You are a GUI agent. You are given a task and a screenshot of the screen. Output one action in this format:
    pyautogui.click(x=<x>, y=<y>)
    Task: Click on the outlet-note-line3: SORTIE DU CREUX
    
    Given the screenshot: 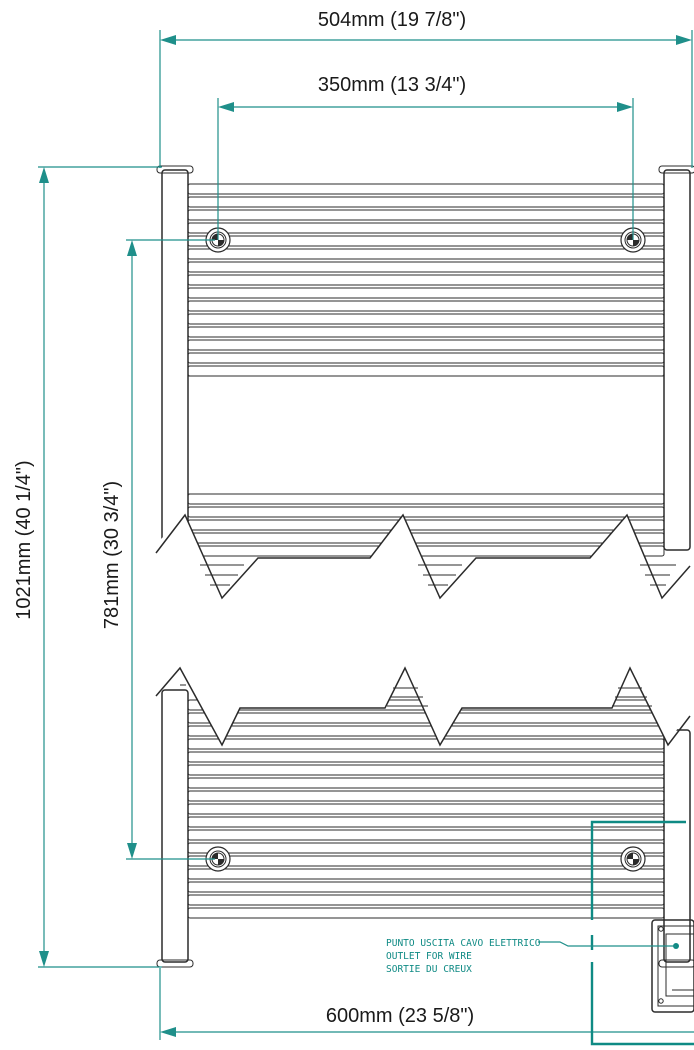 What is the action you would take?
    pyautogui.click(x=429, y=969)
    